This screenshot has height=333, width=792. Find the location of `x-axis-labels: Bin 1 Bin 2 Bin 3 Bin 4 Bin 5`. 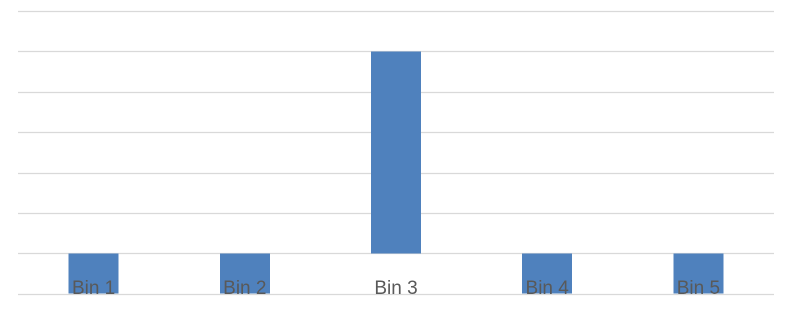

x-axis-labels: Bin 1 Bin 2 Bin 3 Bin 4 Bin 5 is located at coordinates (396, 288).